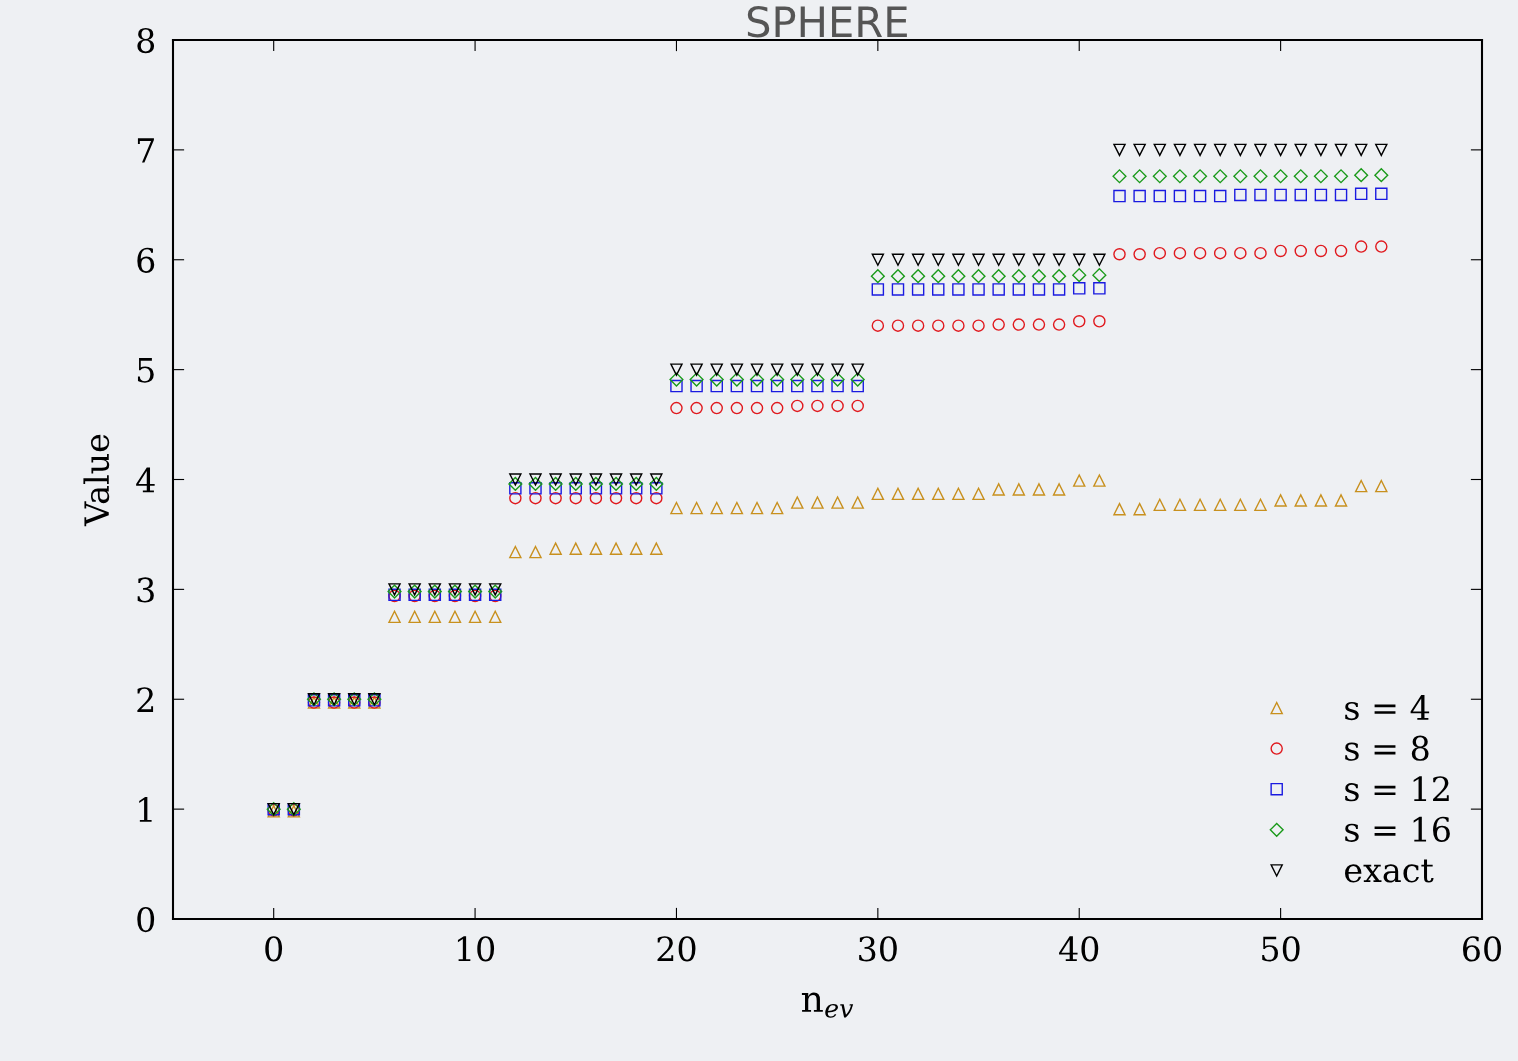 The height and width of the screenshot is (1061, 1518). Describe the element at coordinates (146, 260) in the screenshot. I see `y-tick-label: 6` at that location.